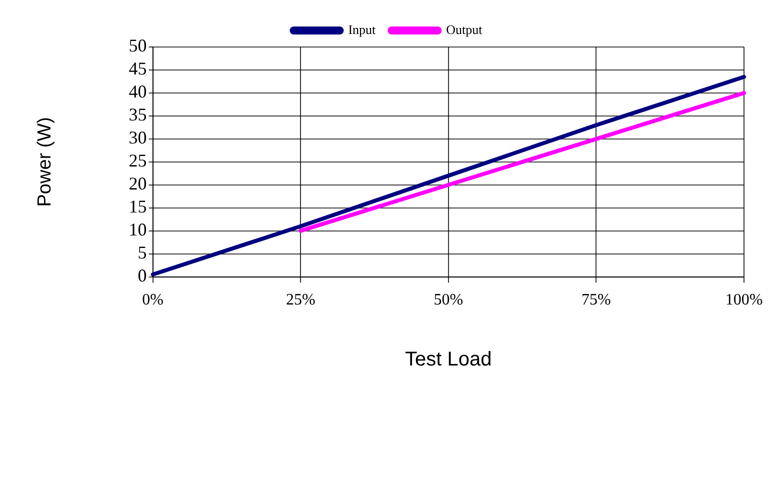 This screenshot has height=486, width=774. What do you see at coordinates (137, 160) in the screenshot?
I see `y-tick-label: 25` at bounding box center [137, 160].